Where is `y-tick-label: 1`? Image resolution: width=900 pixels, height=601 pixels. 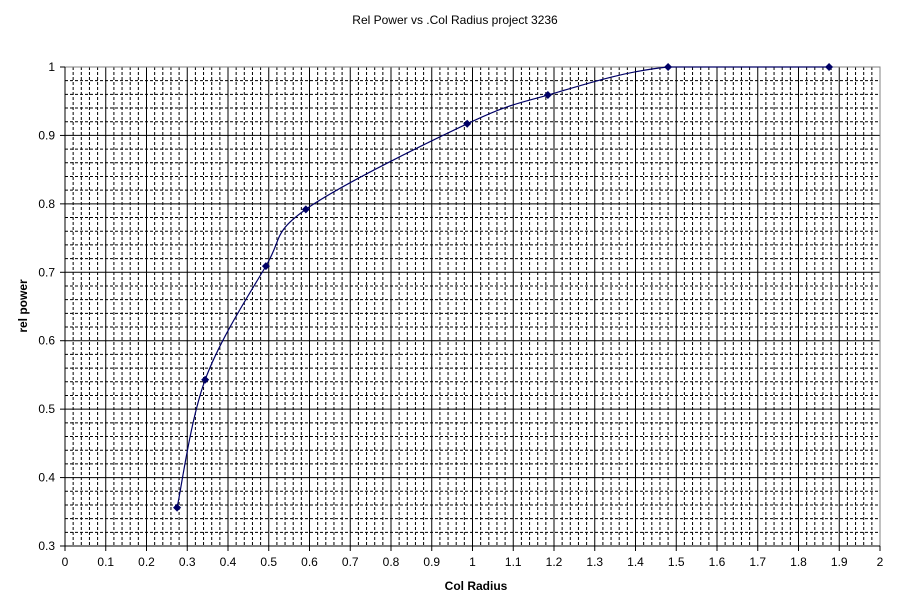 y-tick-label: 1 is located at coordinates (51, 67).